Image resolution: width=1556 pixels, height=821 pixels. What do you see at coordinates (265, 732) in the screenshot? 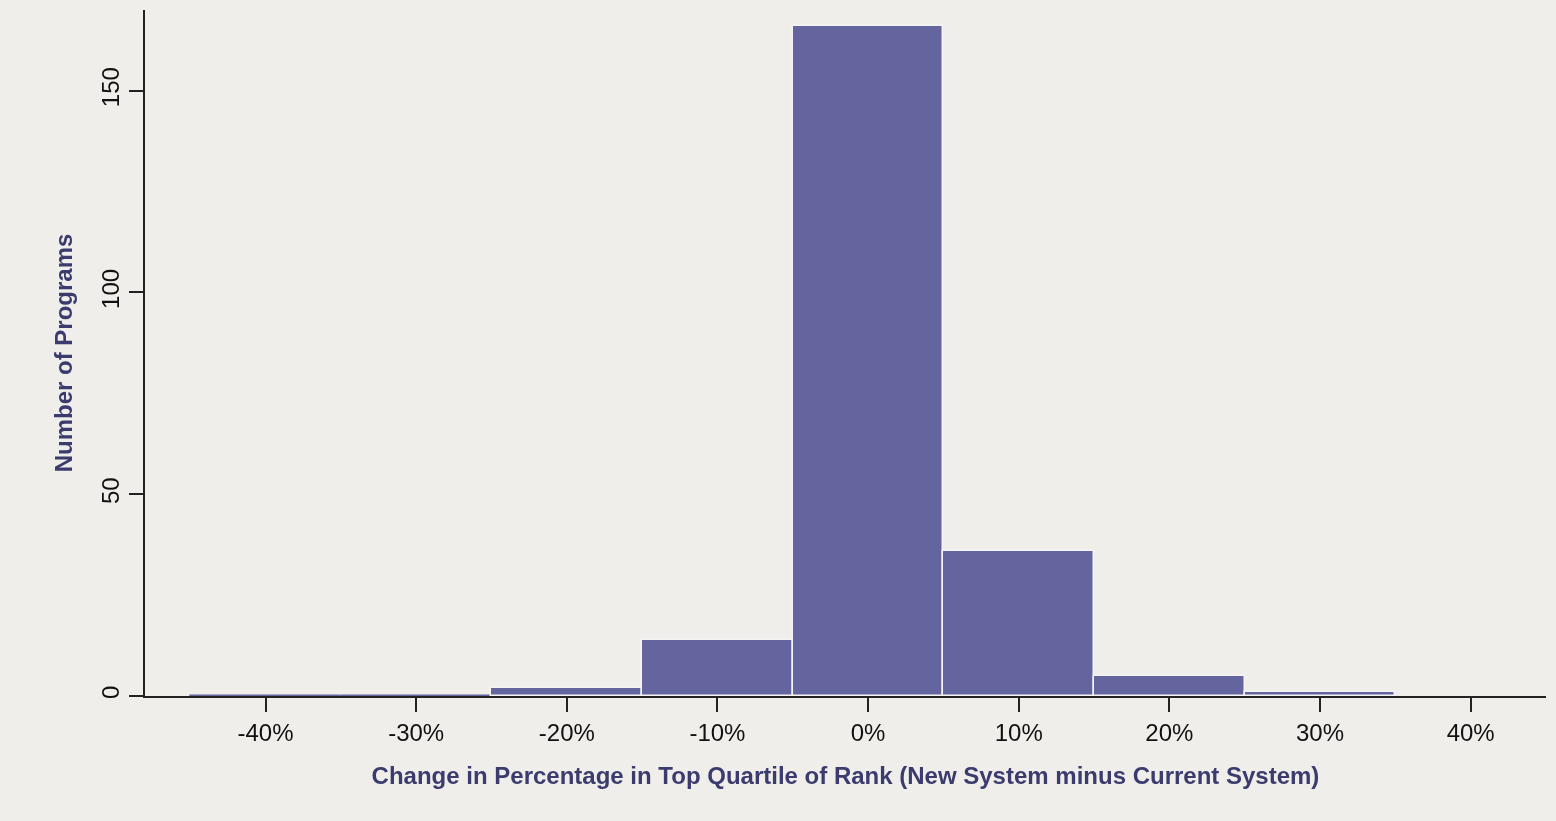
I see `x-tick-label: -40%` at bounding box center [265, 732].